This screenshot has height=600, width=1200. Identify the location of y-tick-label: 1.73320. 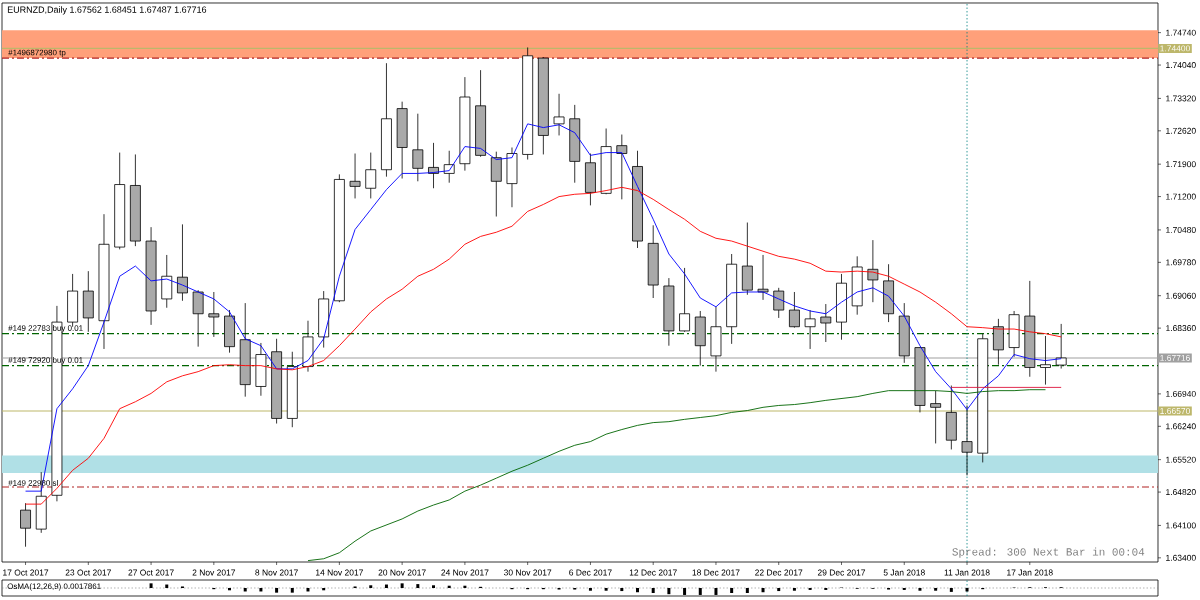
(1181, 98).